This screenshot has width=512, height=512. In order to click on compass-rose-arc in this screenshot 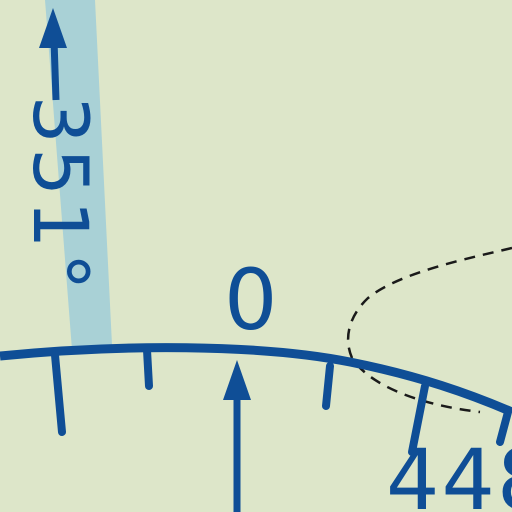, I will do `click(256, 380)`.